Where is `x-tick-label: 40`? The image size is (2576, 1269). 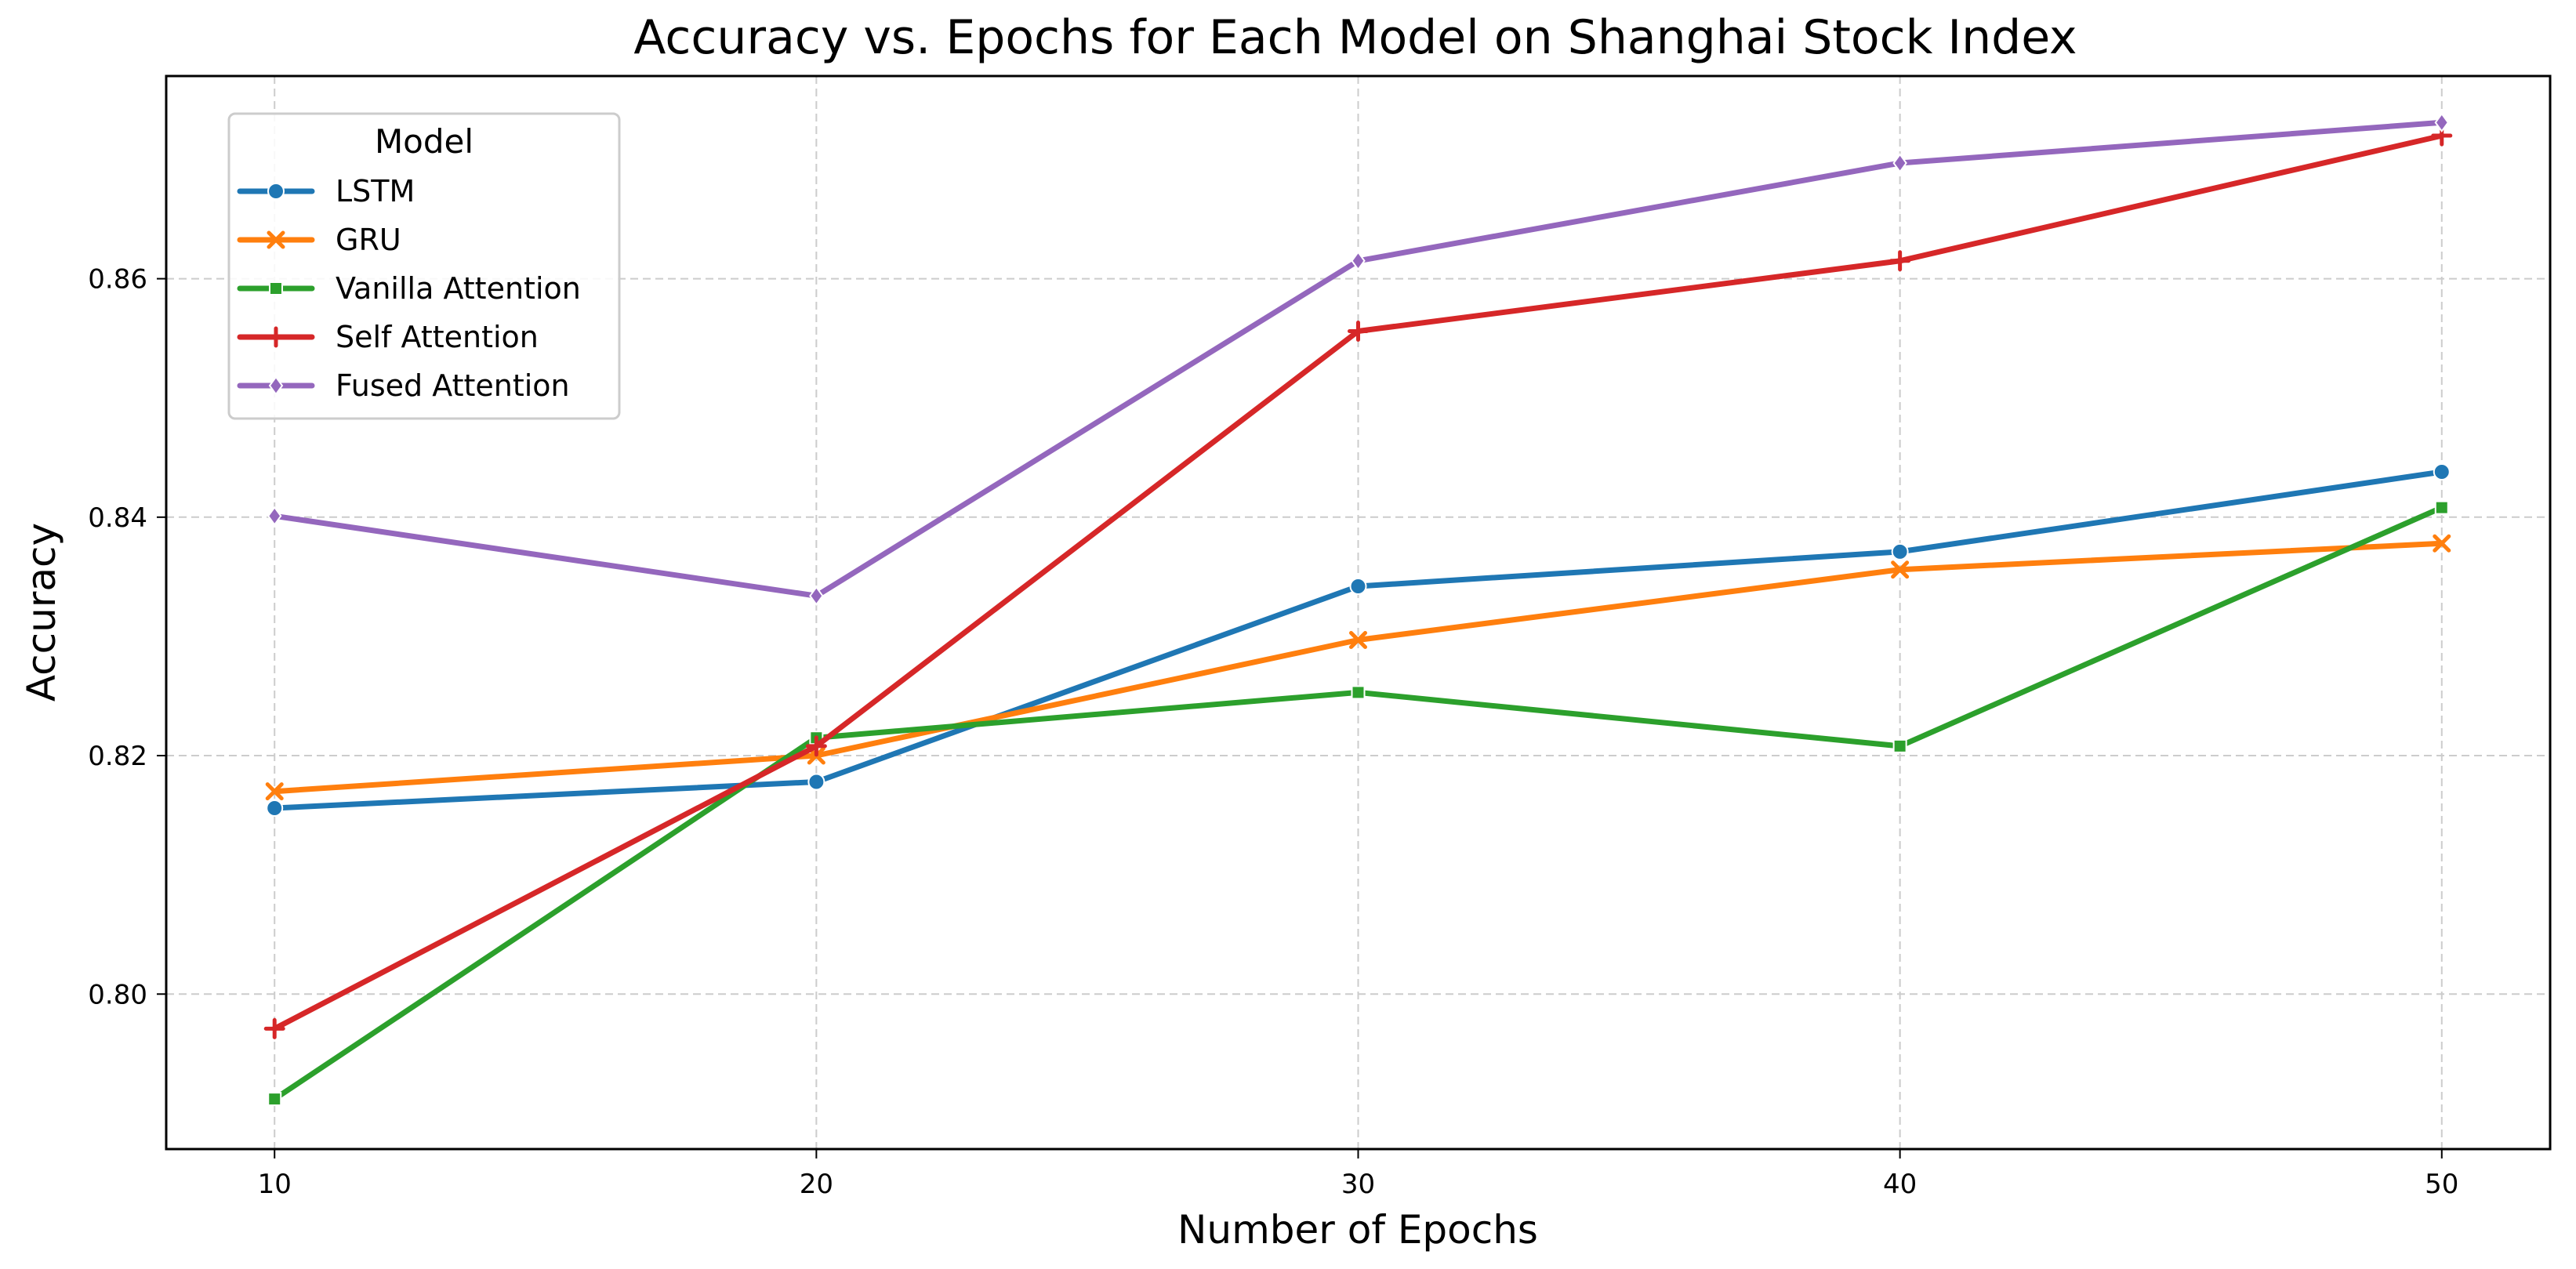 x-tick-label: 40 is located at coordinates (1900, 1184).